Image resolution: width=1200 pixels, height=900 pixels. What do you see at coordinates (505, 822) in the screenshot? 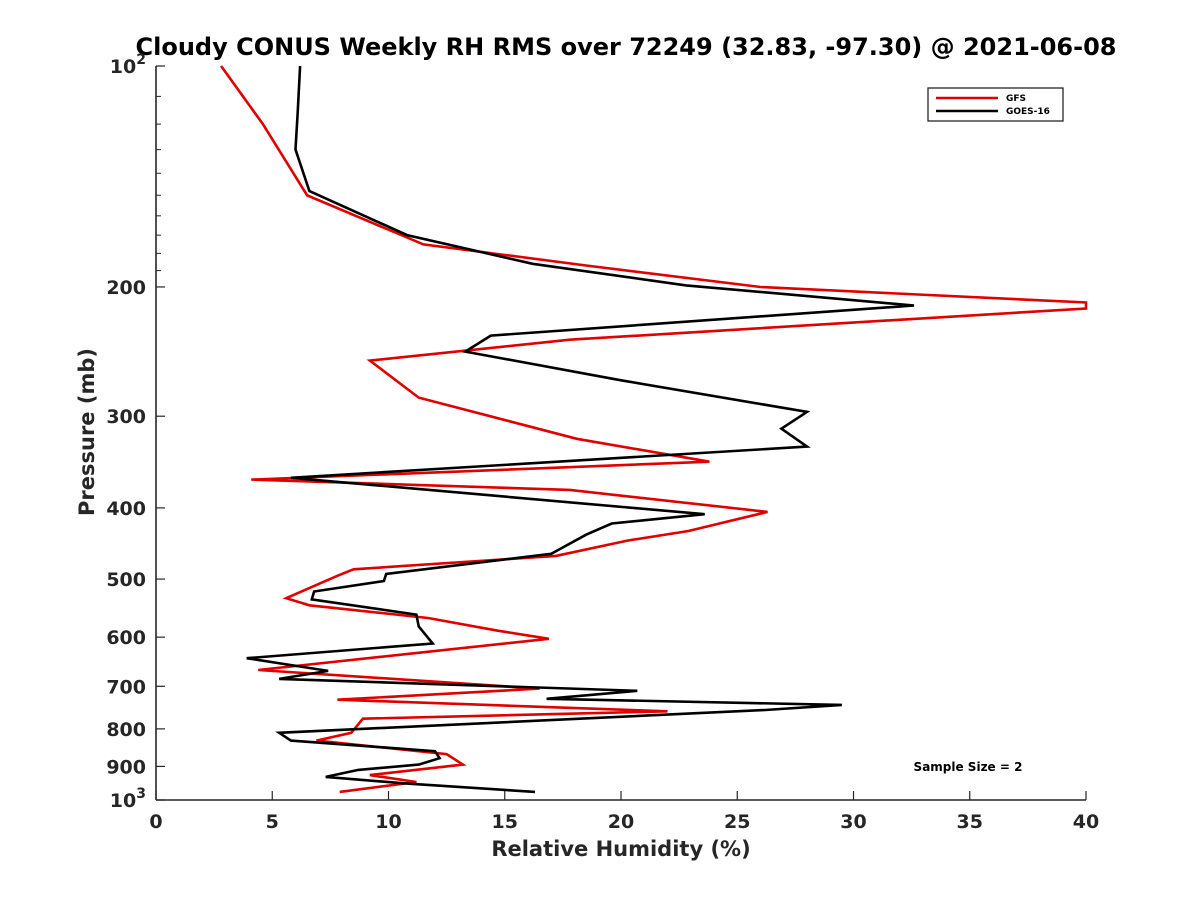
I see `x-tick-label: 15` at bounding box center [505, 822].